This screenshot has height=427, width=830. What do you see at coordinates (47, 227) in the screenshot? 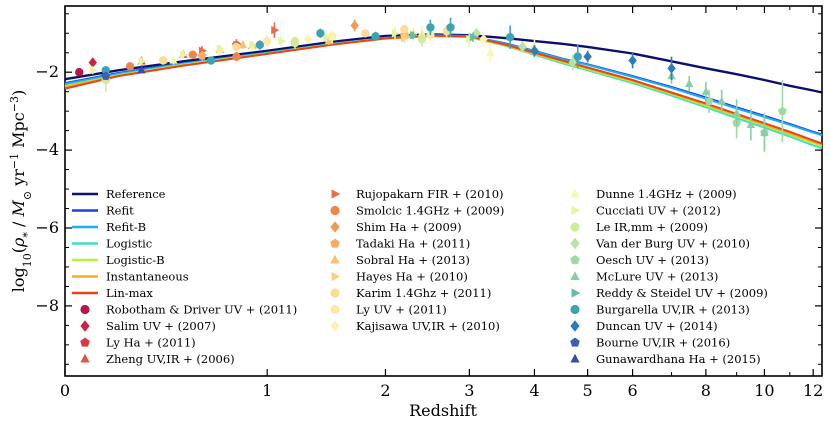
I see `y-tick-label: −6` at bounding box center [47, 227].